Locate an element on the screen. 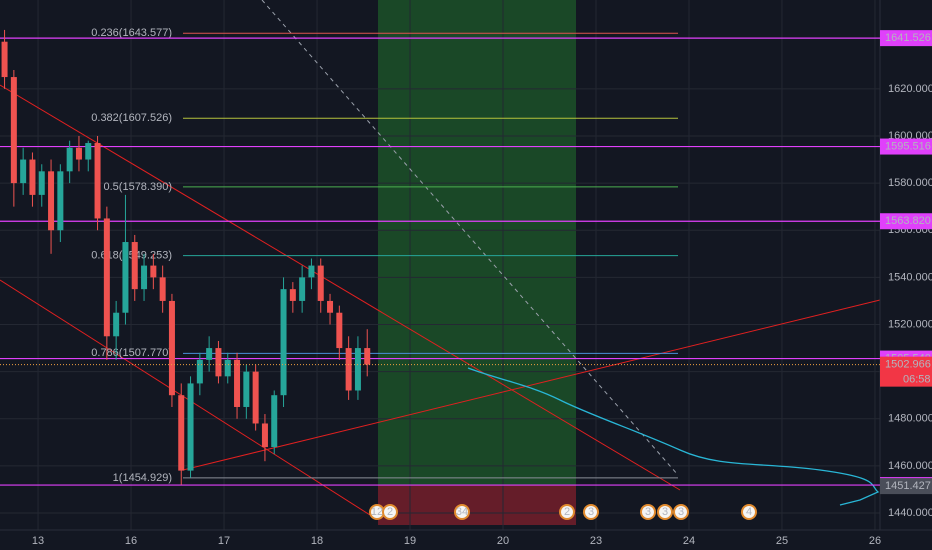 The height and width of the screenshot is (550, 932). x-tick-label: 24 is located at coordinates (689, 541).